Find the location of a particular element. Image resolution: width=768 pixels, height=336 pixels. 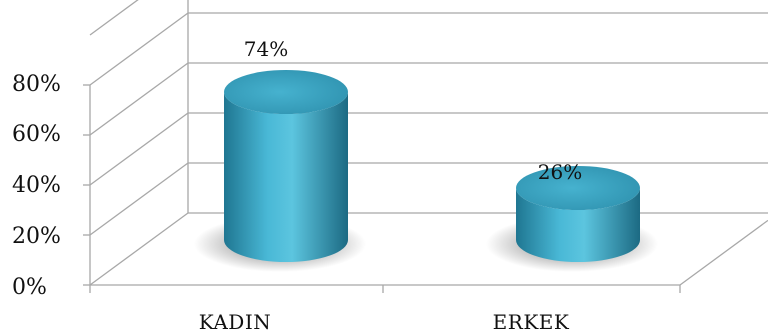

category-label-erkek: ERKEK is located at coordinates (531, 322).